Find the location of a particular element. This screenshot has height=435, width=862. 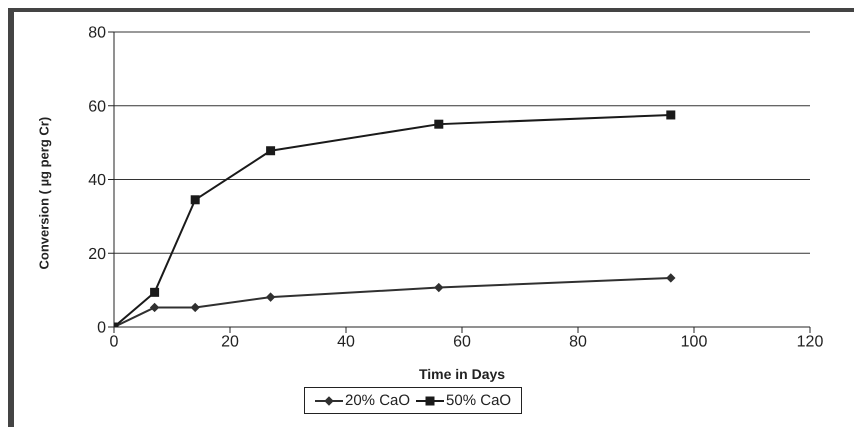

y-tick-label: 80 is located at coordinates (97, 33).